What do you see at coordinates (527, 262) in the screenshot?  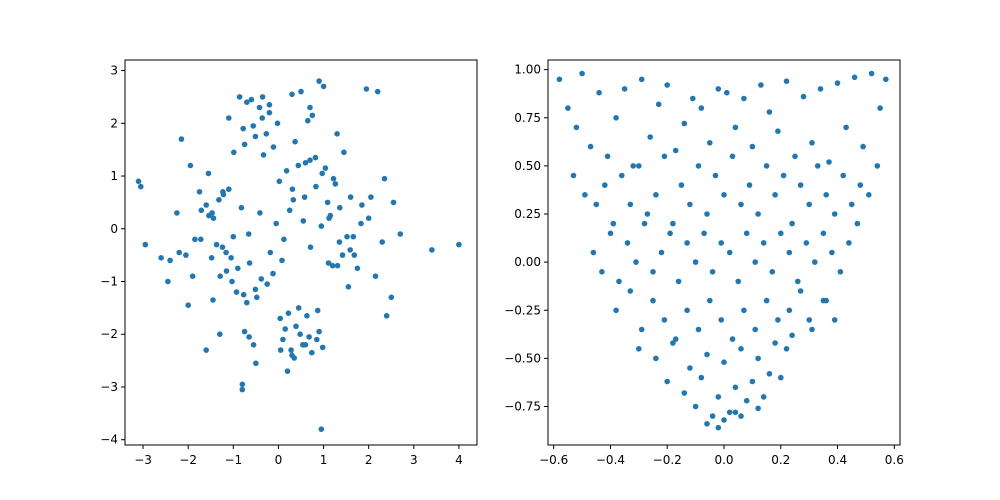 I see `y-tick-label: 0.00` at bounding box center [527, 262].